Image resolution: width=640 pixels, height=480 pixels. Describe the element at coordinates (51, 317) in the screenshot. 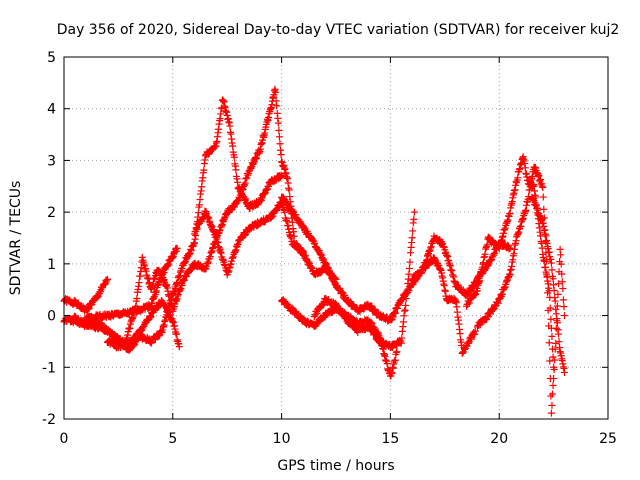

I see `y-tick-label: 0` at that location.